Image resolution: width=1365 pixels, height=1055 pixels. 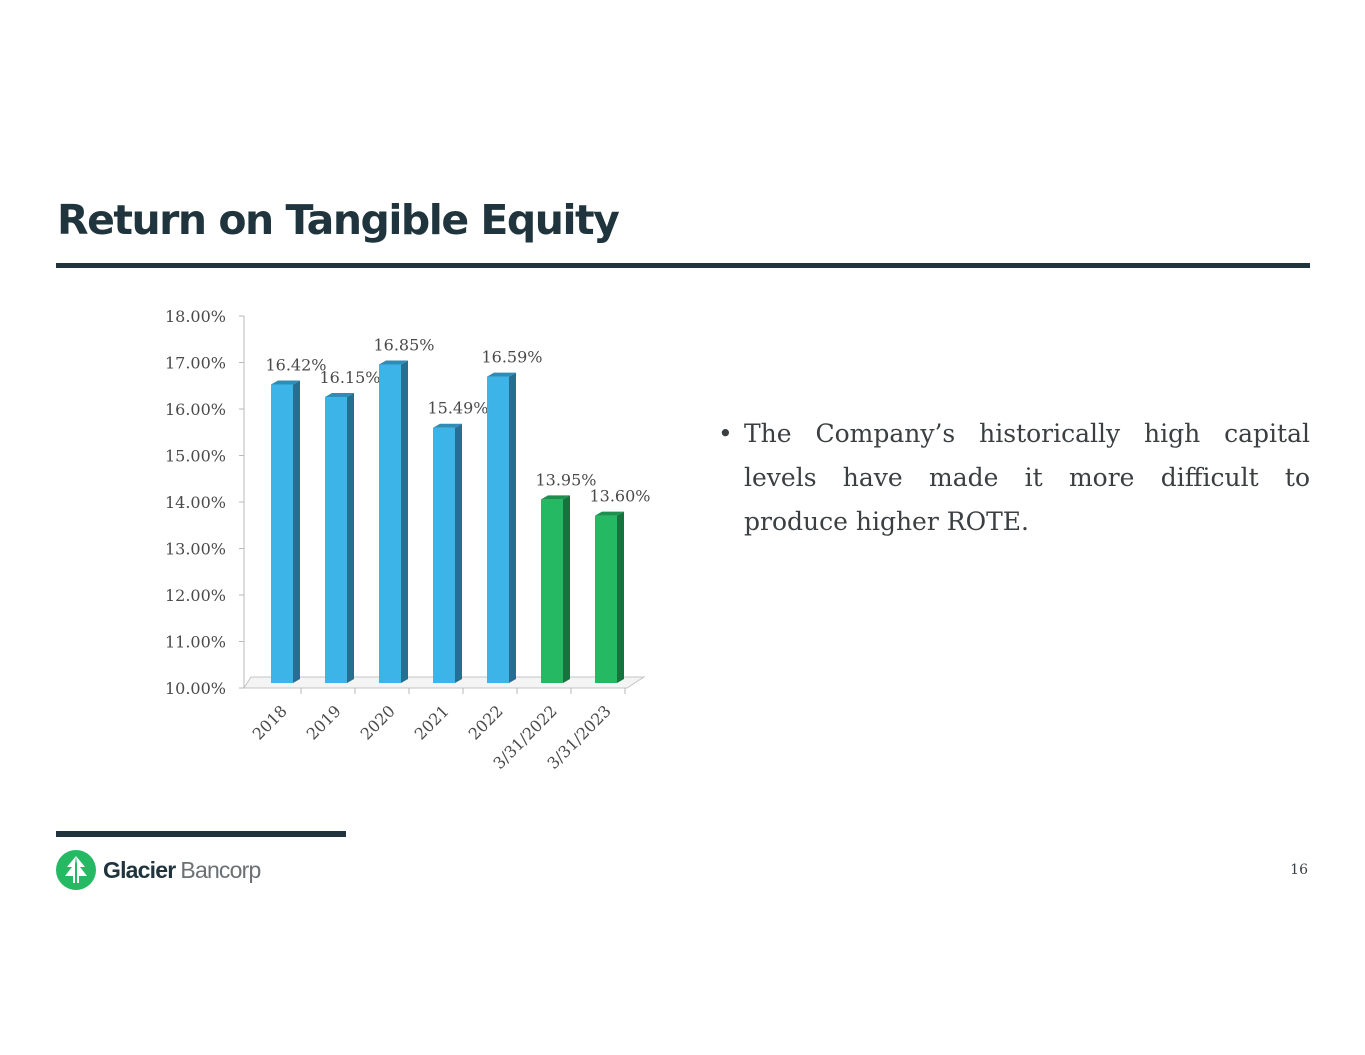 What do you see at coordinates (486, 722) in the screenshot?
I see `x-tick-label: 2022` at bounding box center [486, 722].